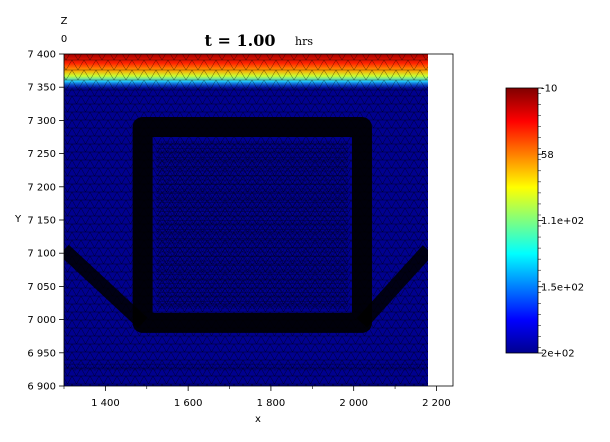 The image size is (610, 442). Describe the element at coordinates (41, 154) in the screenshot. I see `y-tick-label: 7 250` at that location.